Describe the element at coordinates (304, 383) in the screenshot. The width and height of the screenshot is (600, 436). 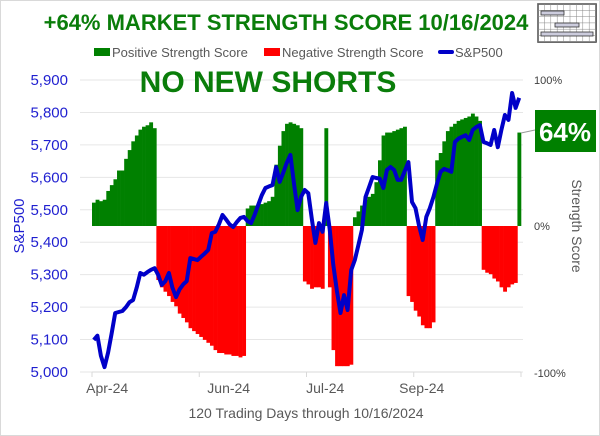
I see `x-axis: Apr-24 Jun-24 Jul-24 Sep-24` at that location.